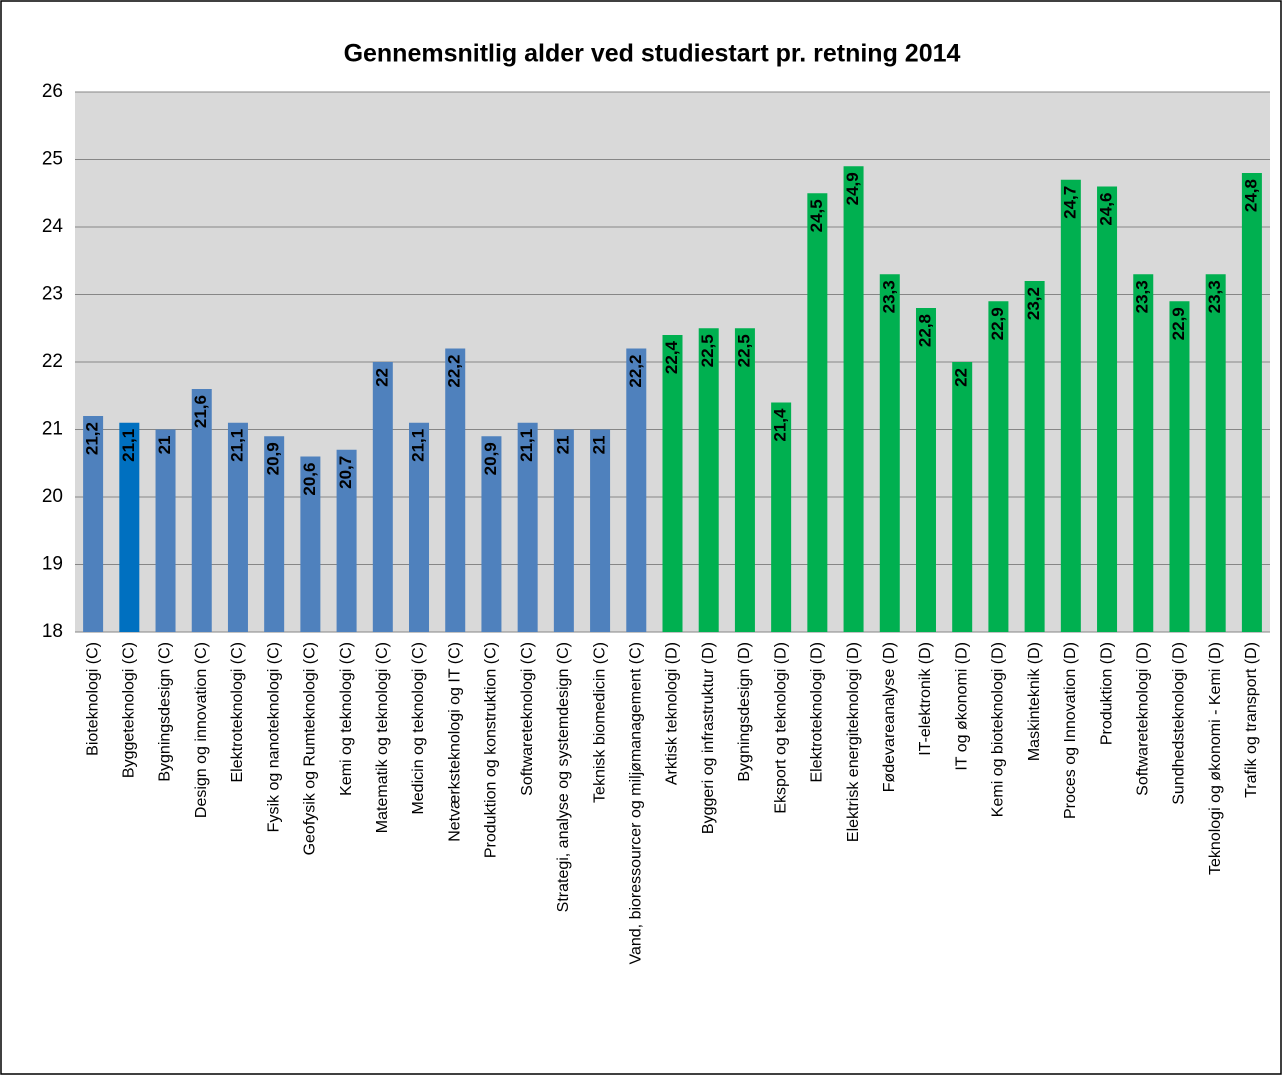 The height and width of the screenshot is (1075, 1282). I want to click on y-tick-label: 25, so click(52, 159).